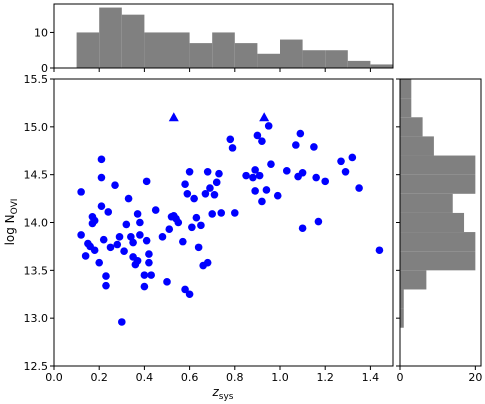 Image resolution: width=485 pixels, height=404 pixels. I want to click on y-tick-label: 14.5, so click(36, 175).